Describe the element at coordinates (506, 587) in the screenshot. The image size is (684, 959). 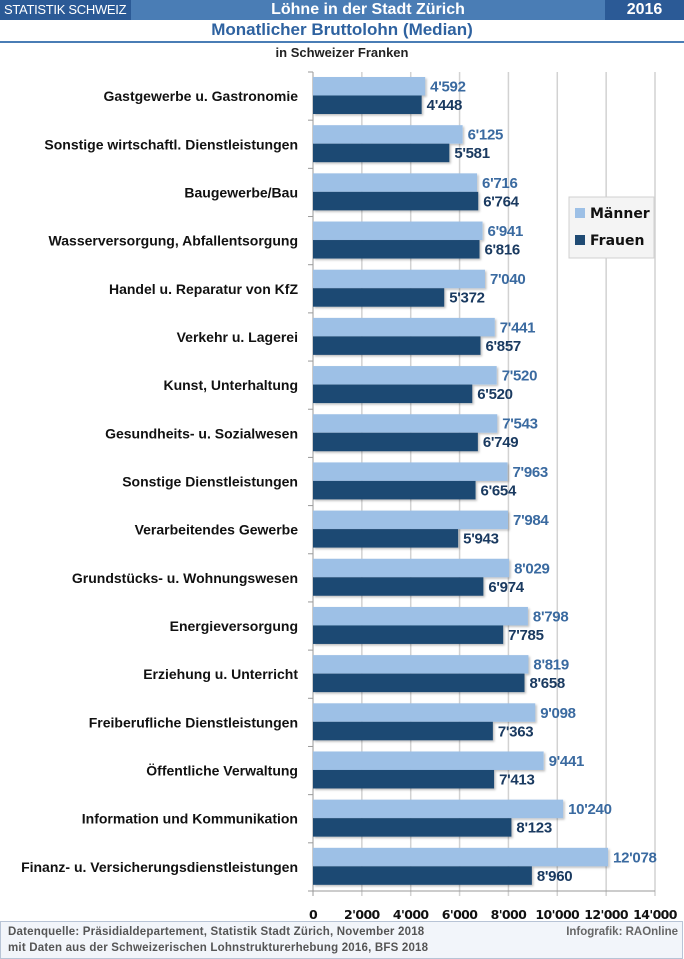
I see `value-label-frauen: 6'974` at that location.